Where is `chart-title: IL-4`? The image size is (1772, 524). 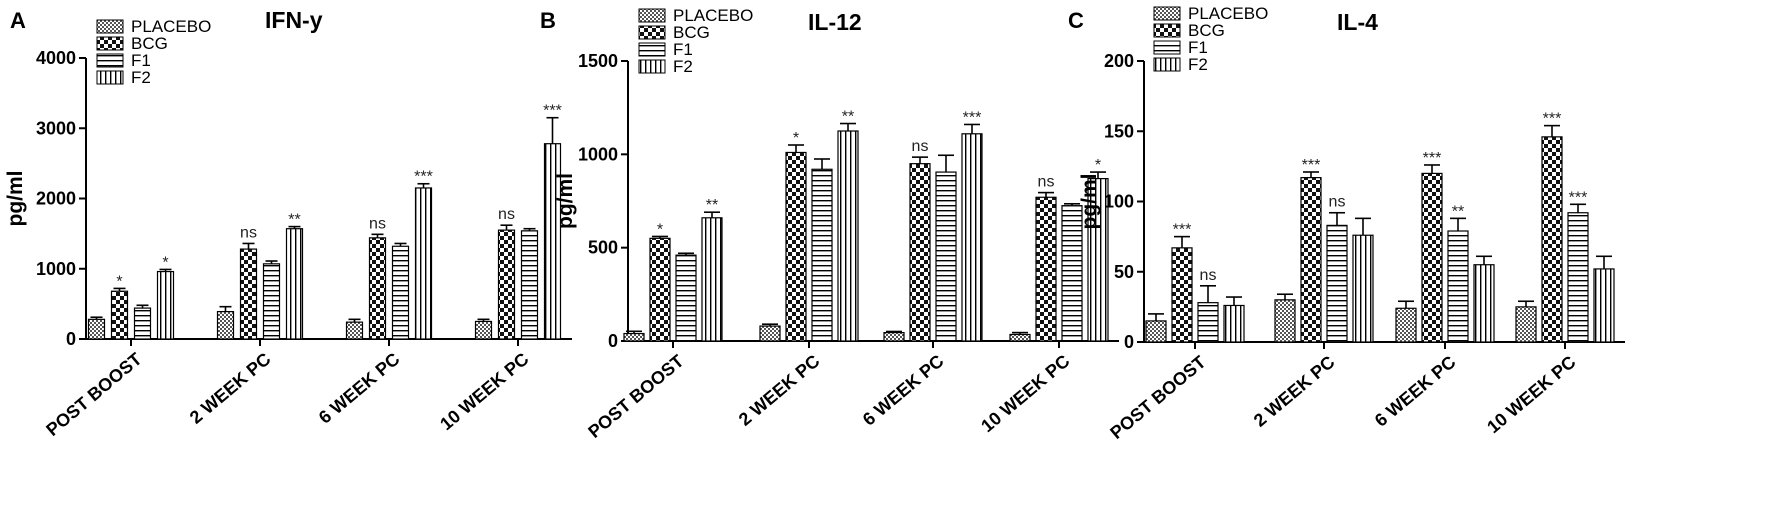
chart-title: IL-4 is located at coordinates (1357, 22).